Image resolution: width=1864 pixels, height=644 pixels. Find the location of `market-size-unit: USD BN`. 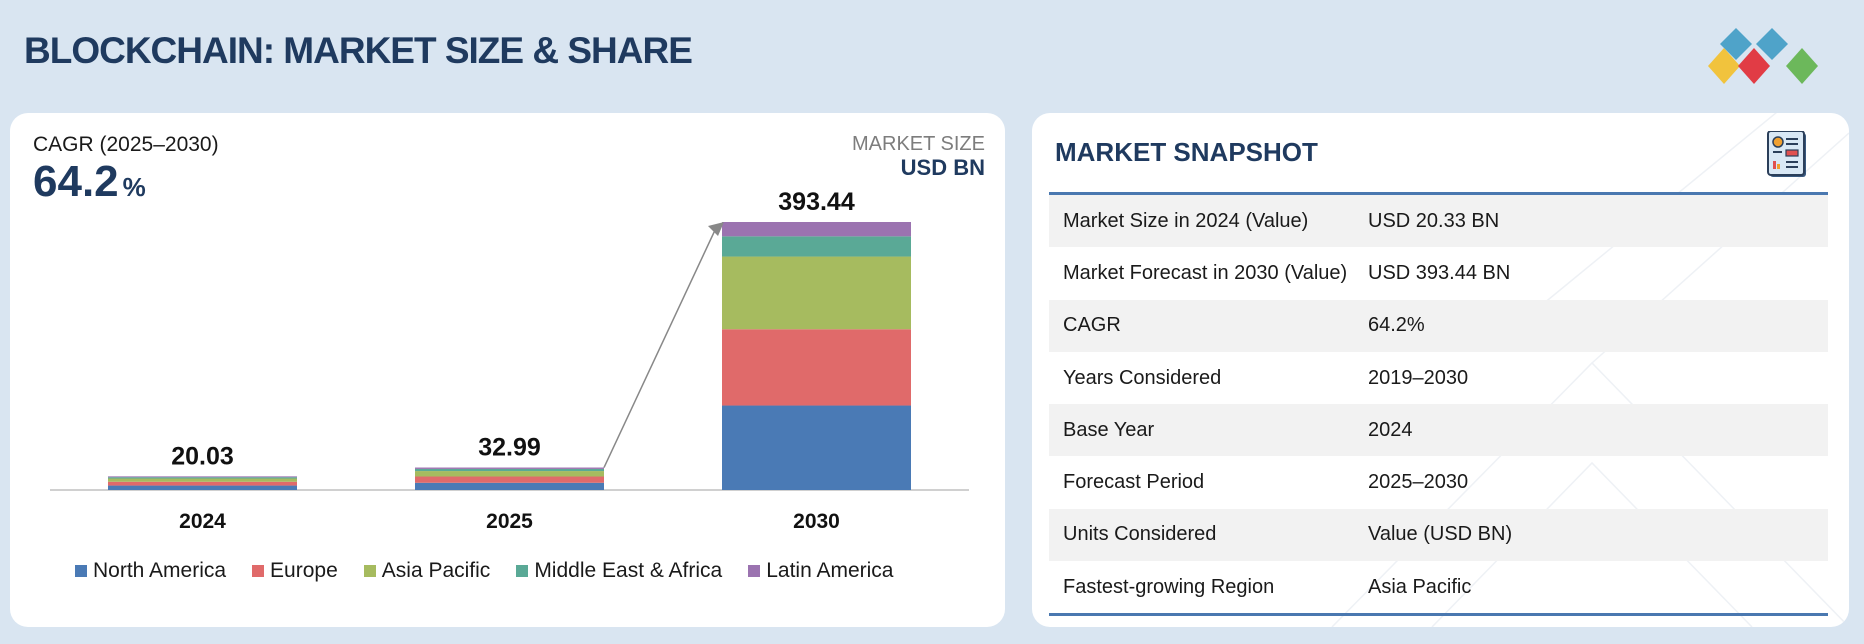

market-size-unit: USD BN is located at coordinates (942, 167).